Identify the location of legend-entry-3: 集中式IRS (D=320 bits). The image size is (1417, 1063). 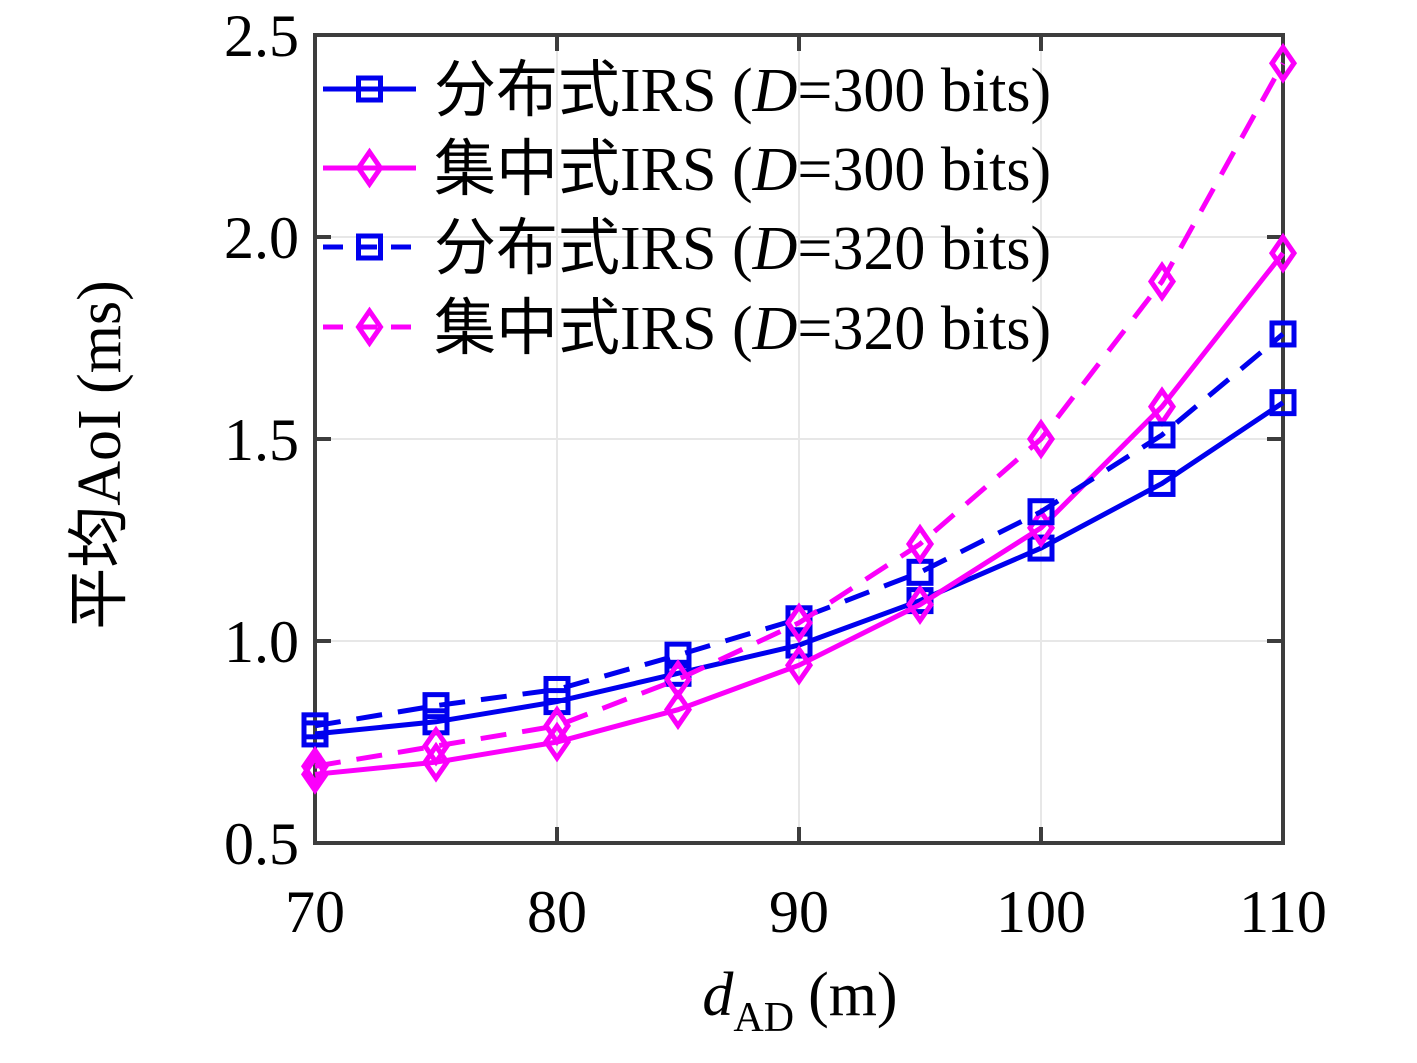
(687, 329).